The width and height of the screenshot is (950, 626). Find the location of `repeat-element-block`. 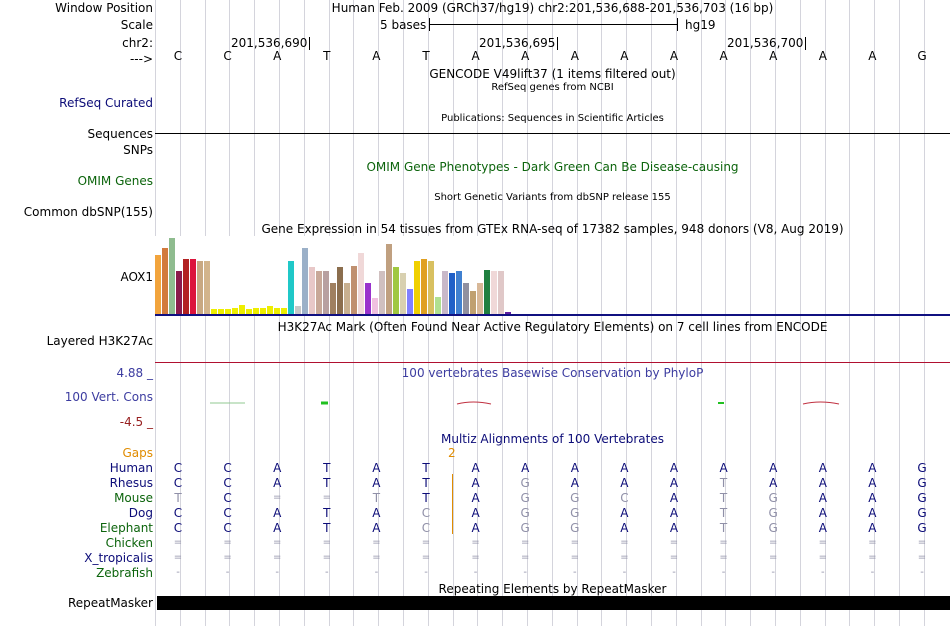

repeat-element-block is located at coordinates (553, 603).